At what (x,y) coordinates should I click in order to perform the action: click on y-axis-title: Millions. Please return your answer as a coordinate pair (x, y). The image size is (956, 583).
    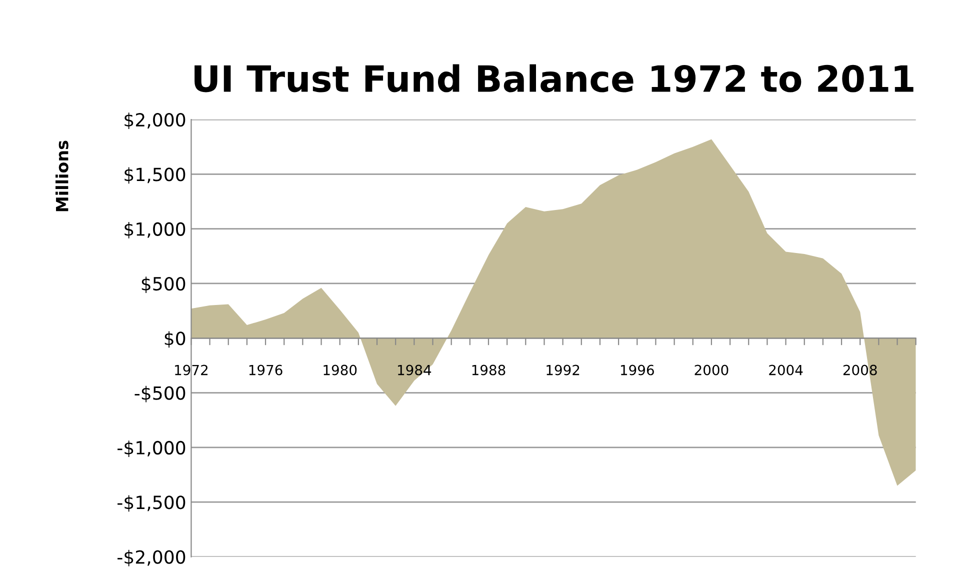
    Looking at the image, I should click on (62, 176).